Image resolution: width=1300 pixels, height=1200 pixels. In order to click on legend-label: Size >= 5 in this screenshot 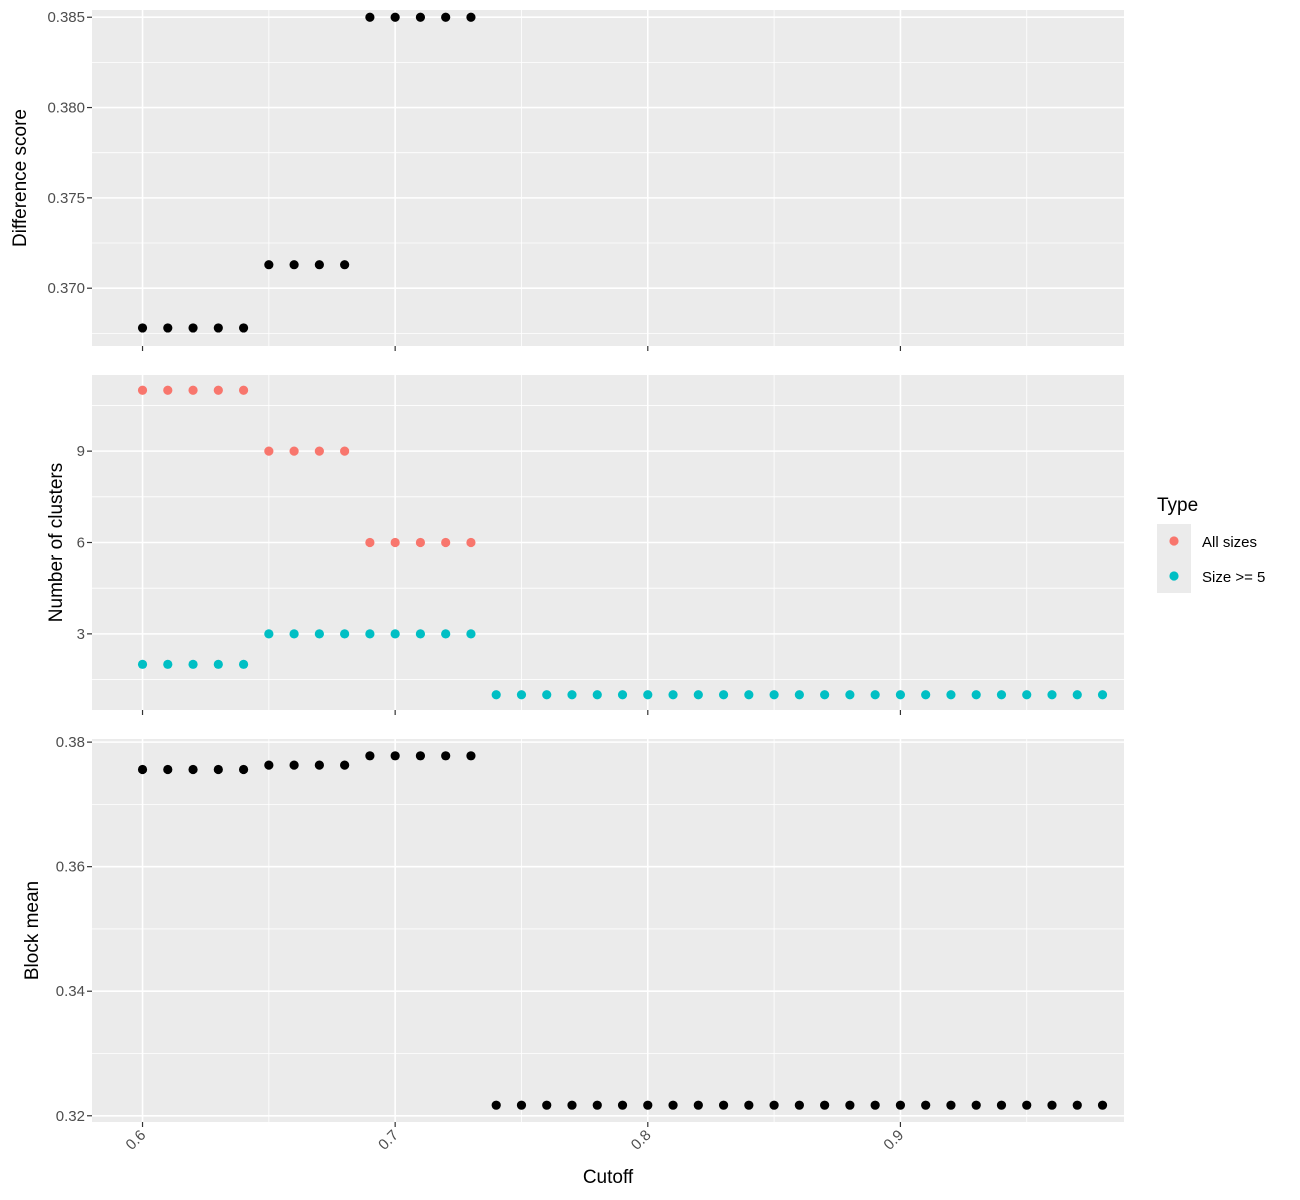, I will do `click(1233, 577)`.